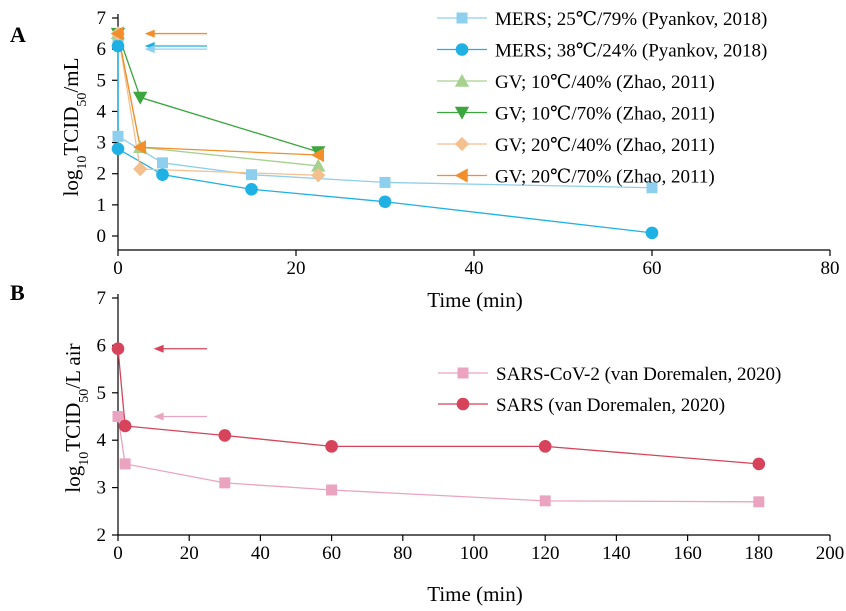  What do you see at coordinates (759, 553) in the screenshot?
I see `panel-b-x-tick-label: 180` at bounding box center [759, 553].